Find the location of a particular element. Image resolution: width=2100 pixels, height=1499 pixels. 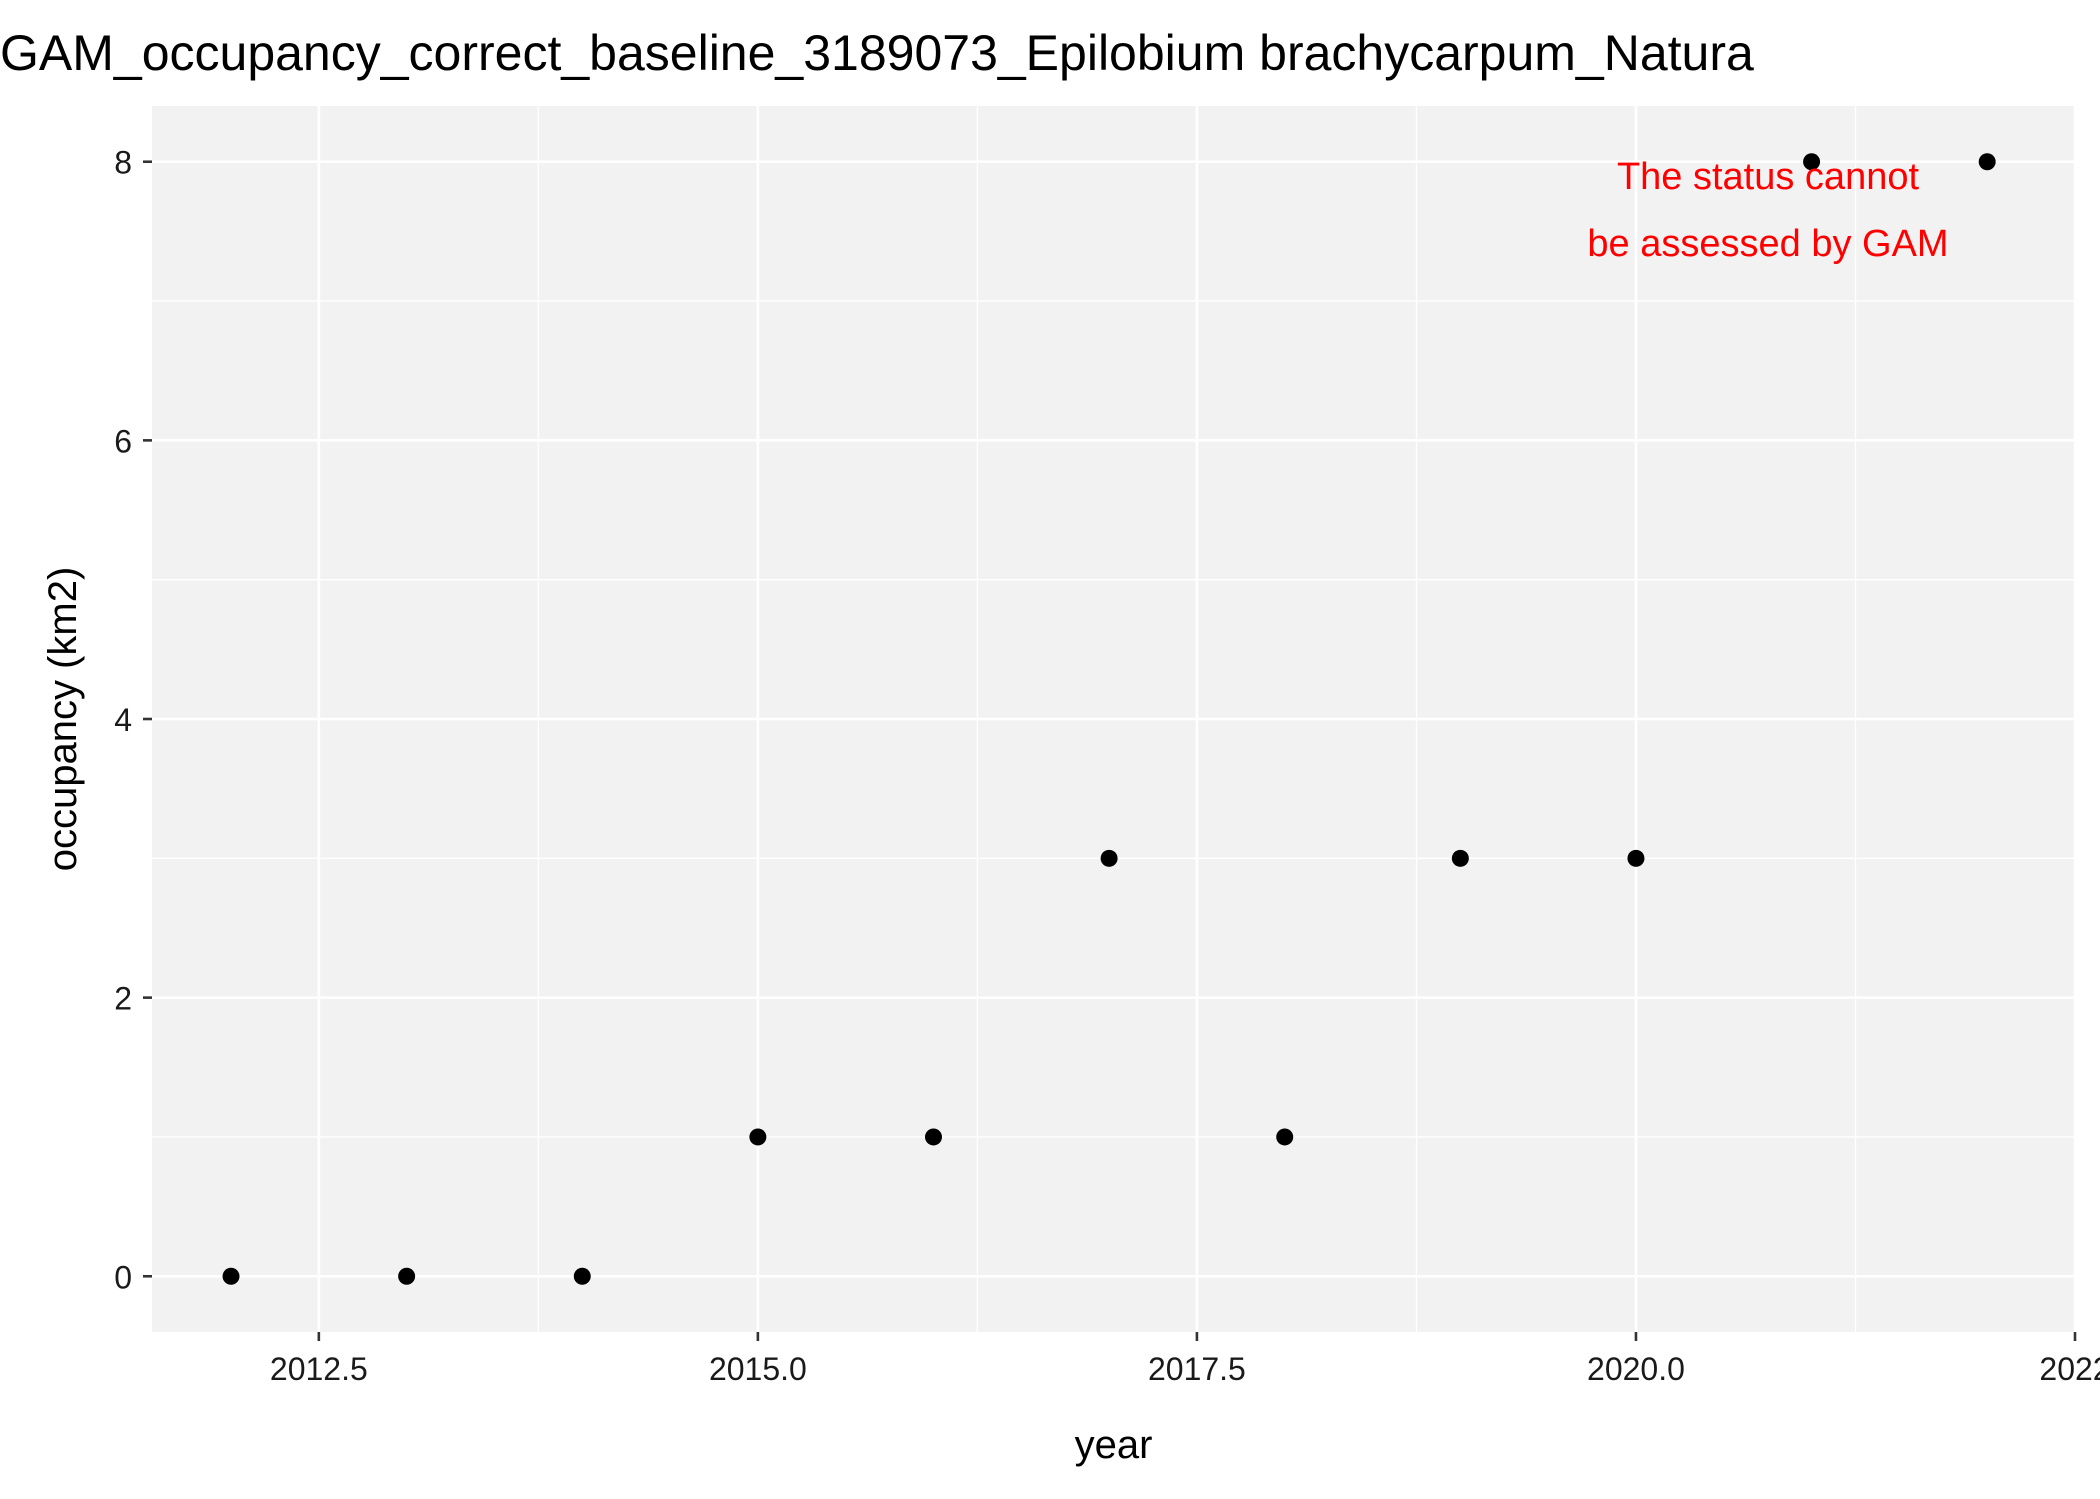

y-tick-label: 2 is located at coordinates (123, 999).